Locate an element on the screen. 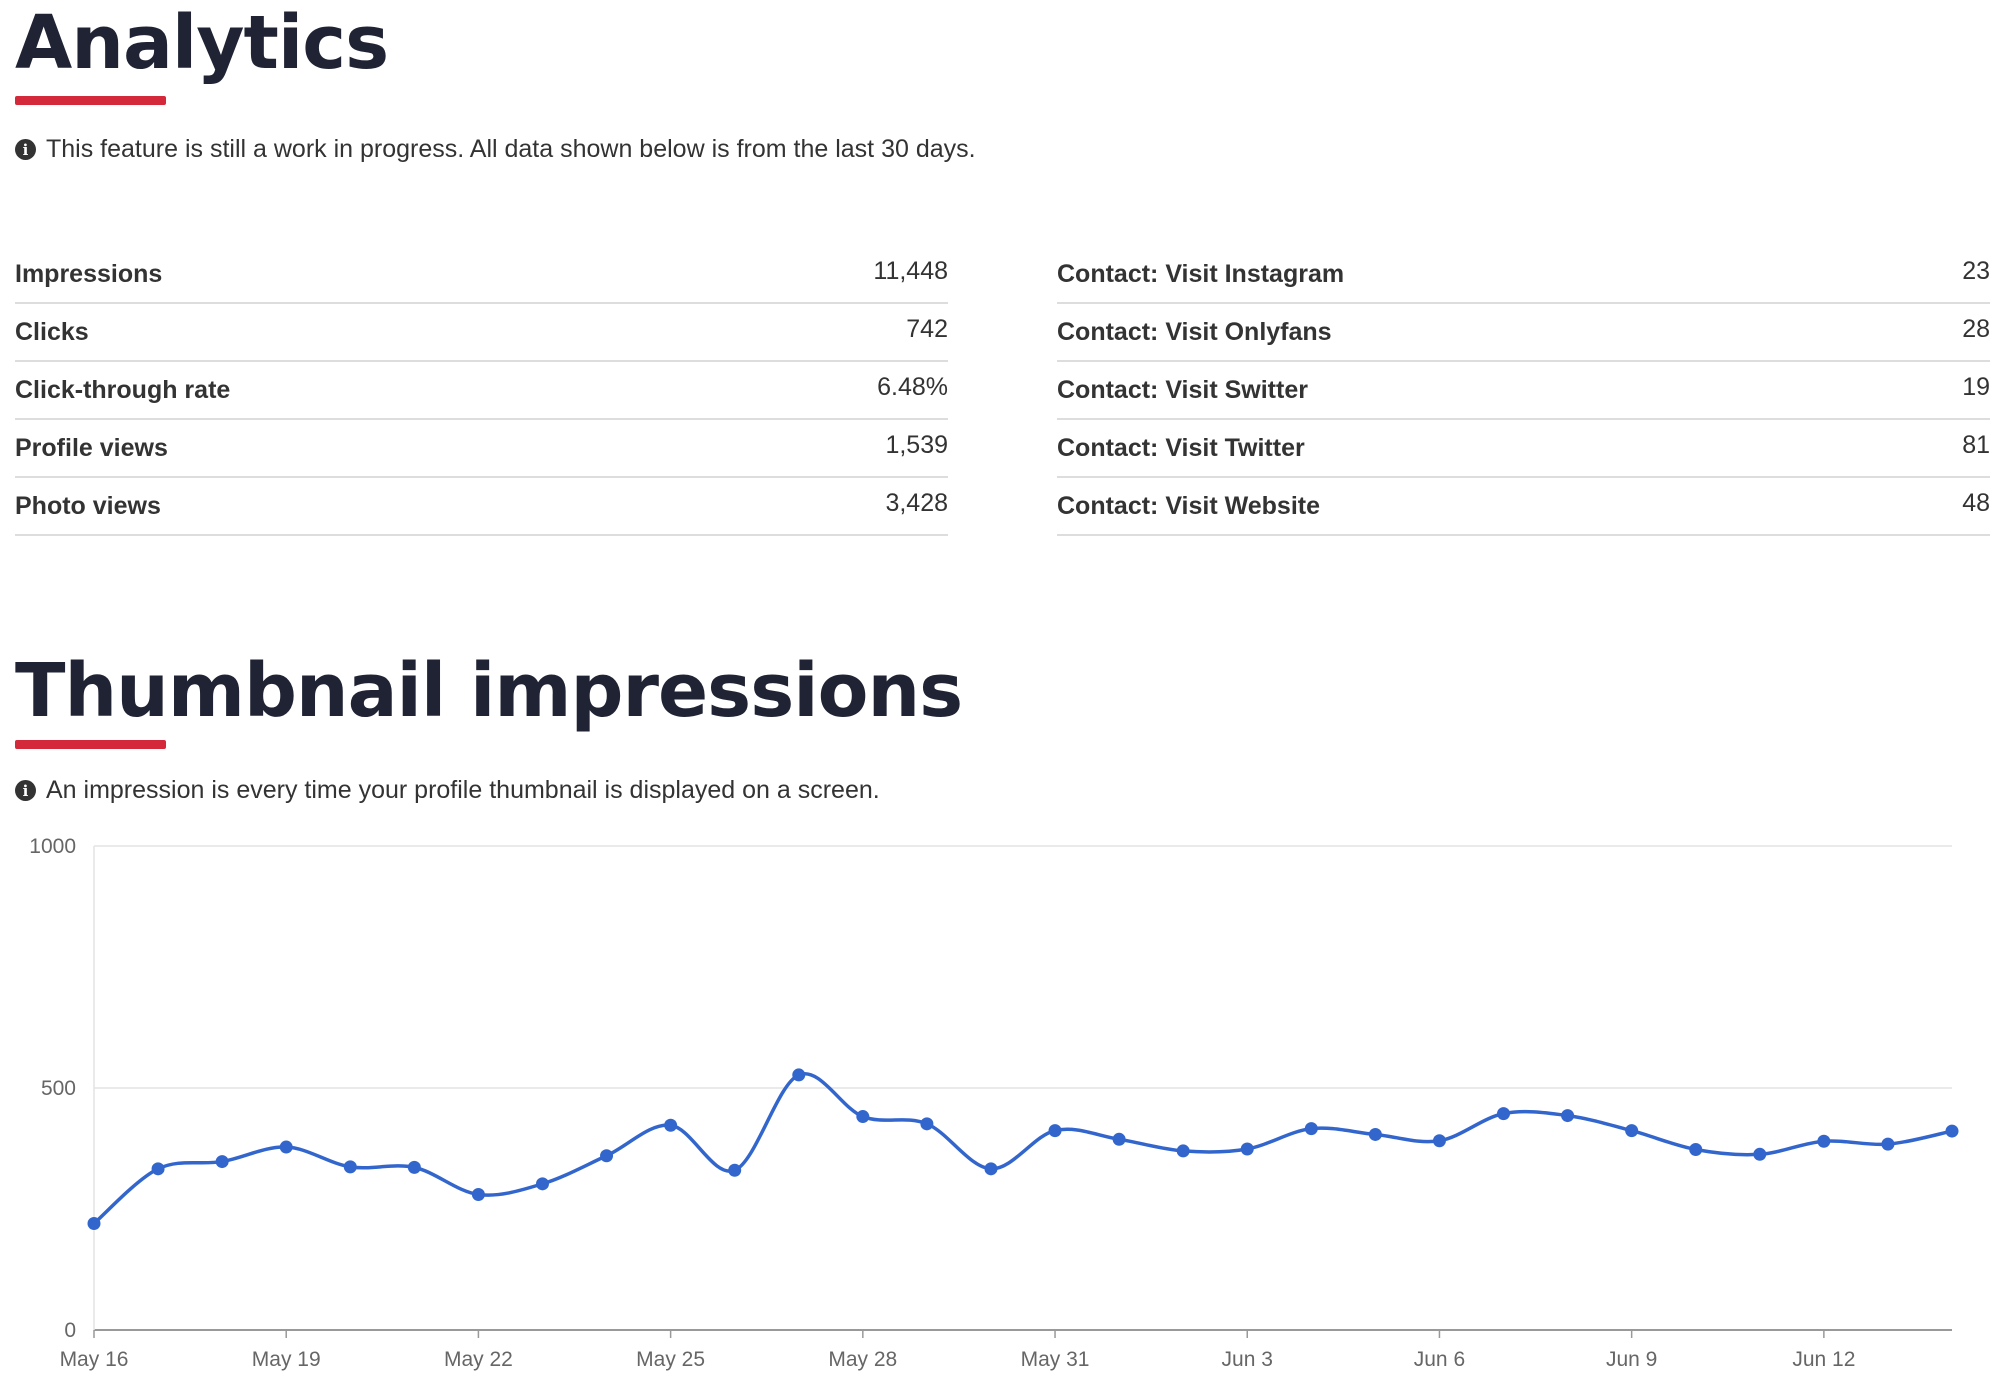  stat-label: Contact: Visit Switter is located at coordinates (1182, 389).